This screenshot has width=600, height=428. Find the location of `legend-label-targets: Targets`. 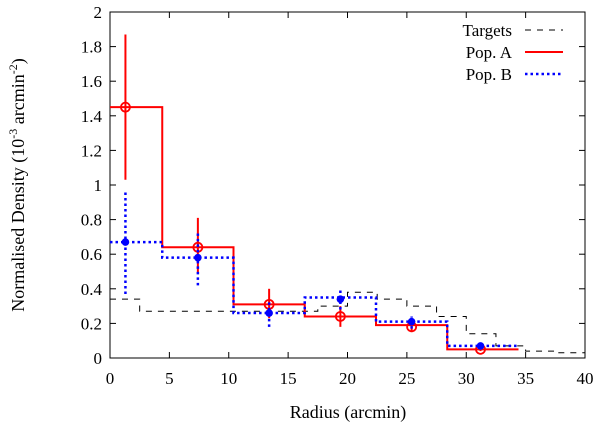

legend-label-targets: Targets is located at coordinates (487, 30).